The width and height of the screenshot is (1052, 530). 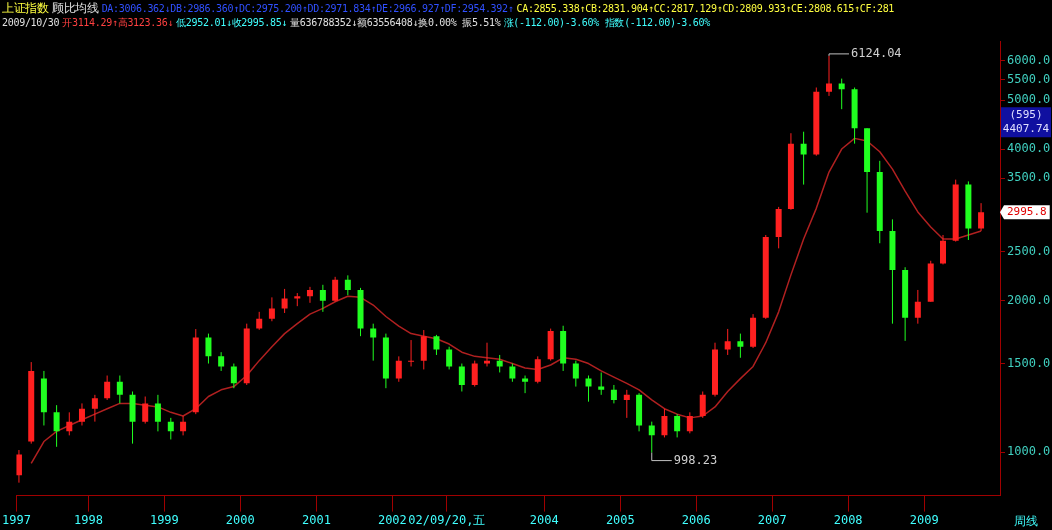 What do you see at coordinates (1029, 59) in the screenshot?
I see `y-tick-label: 6000.0` at bounding box center [1029, 59].